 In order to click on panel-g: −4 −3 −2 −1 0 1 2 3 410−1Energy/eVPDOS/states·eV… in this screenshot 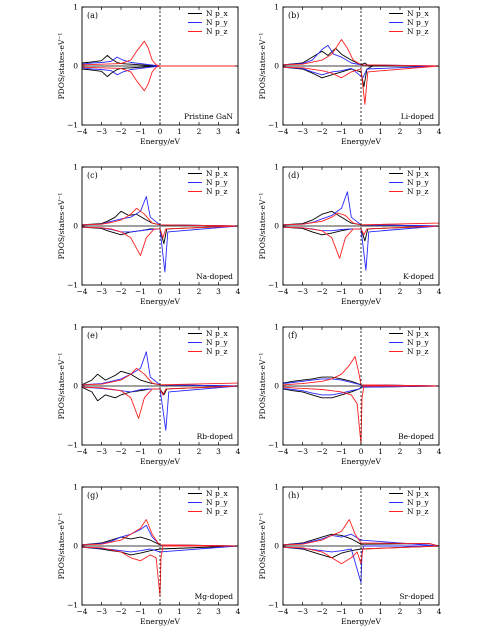, I will do `click(149, 554)`.